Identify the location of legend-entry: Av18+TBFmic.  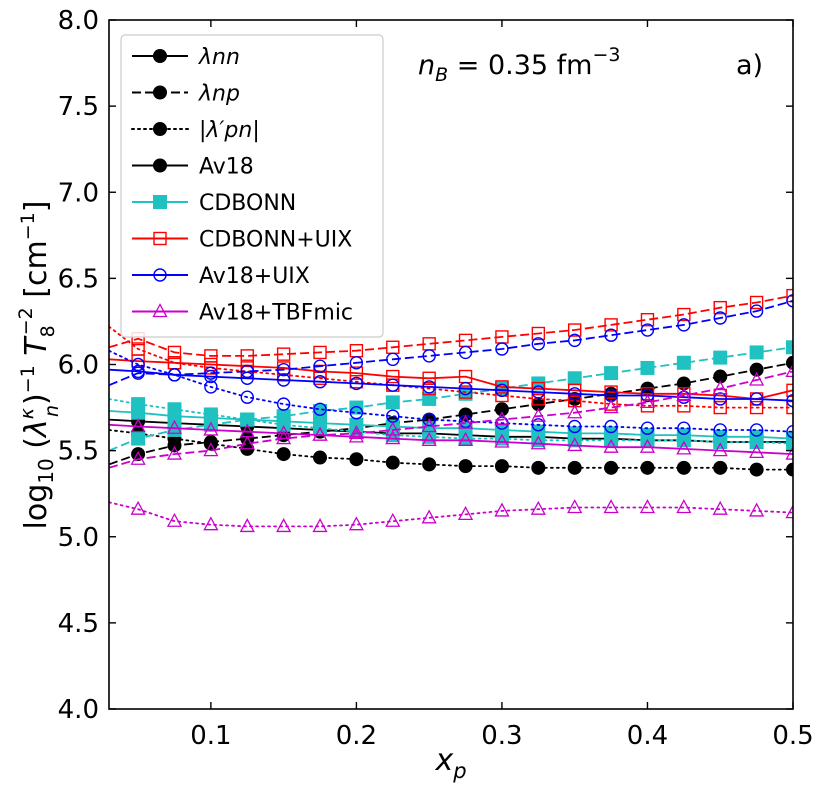
(242, 313).